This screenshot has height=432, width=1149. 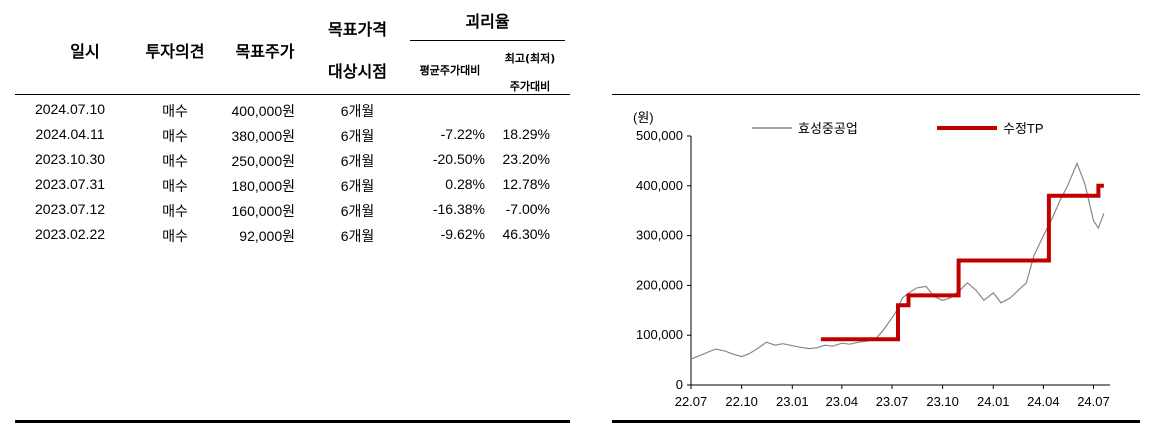 What do you see at coordinates (263, 211) in the screenshot?
I see `cell-target: 160,000원` at bounding box center [263, 211].